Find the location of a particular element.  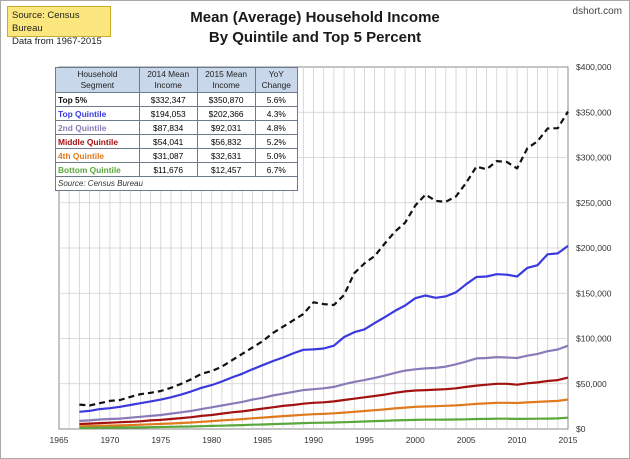

y-tick-label: $300,000 is located at coordinates (594, 158).